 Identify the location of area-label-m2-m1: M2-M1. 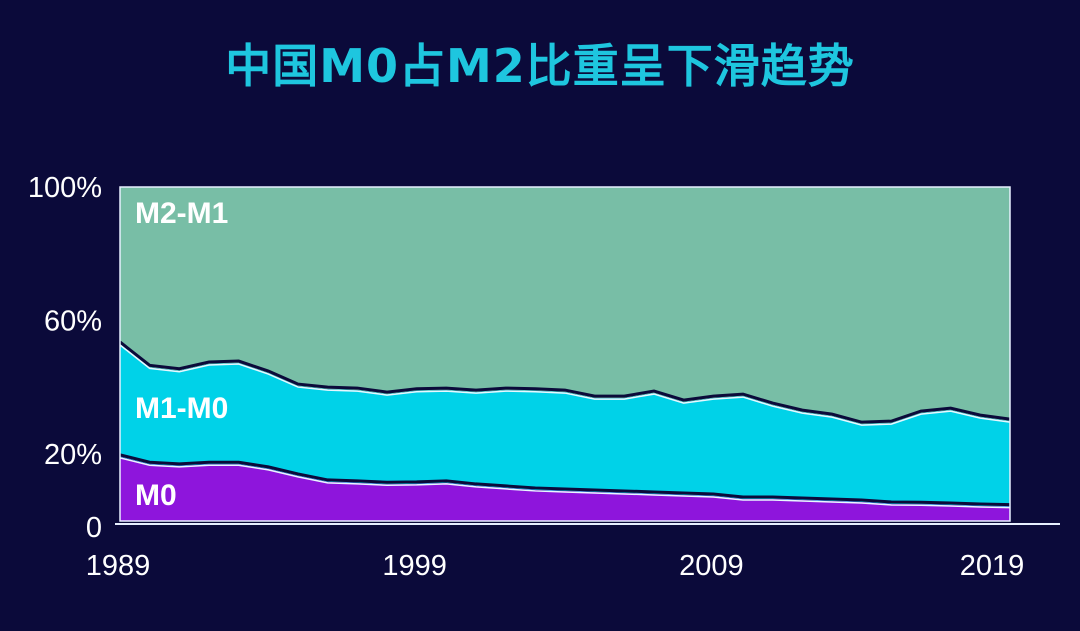
(181, 213).